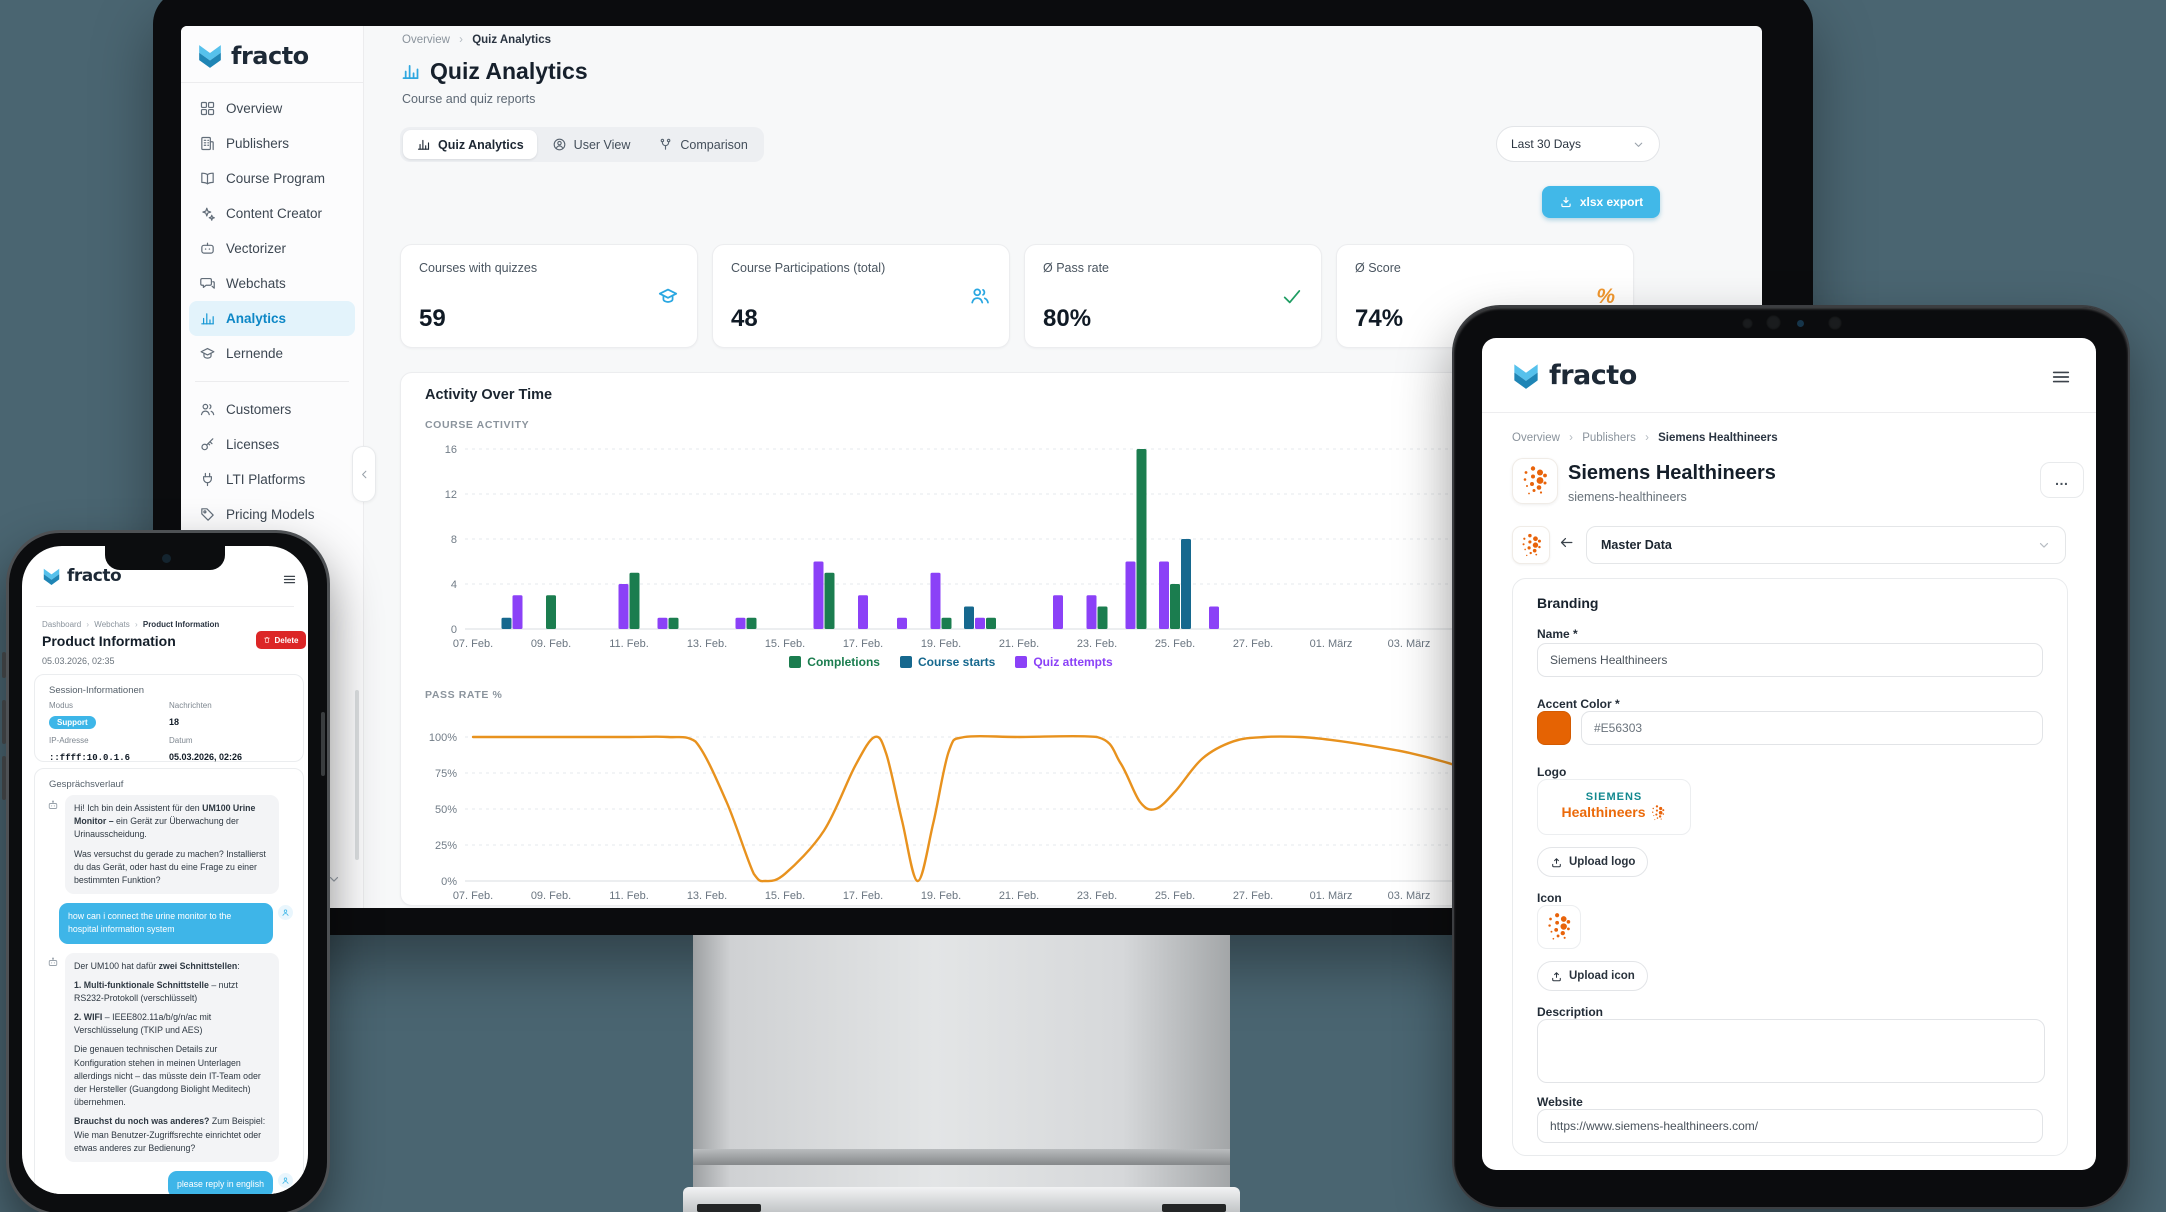  What do you see at coordinates (1556, 862) in the screenshot?
I see `upload-icon` at bounding box center [1556, 862].